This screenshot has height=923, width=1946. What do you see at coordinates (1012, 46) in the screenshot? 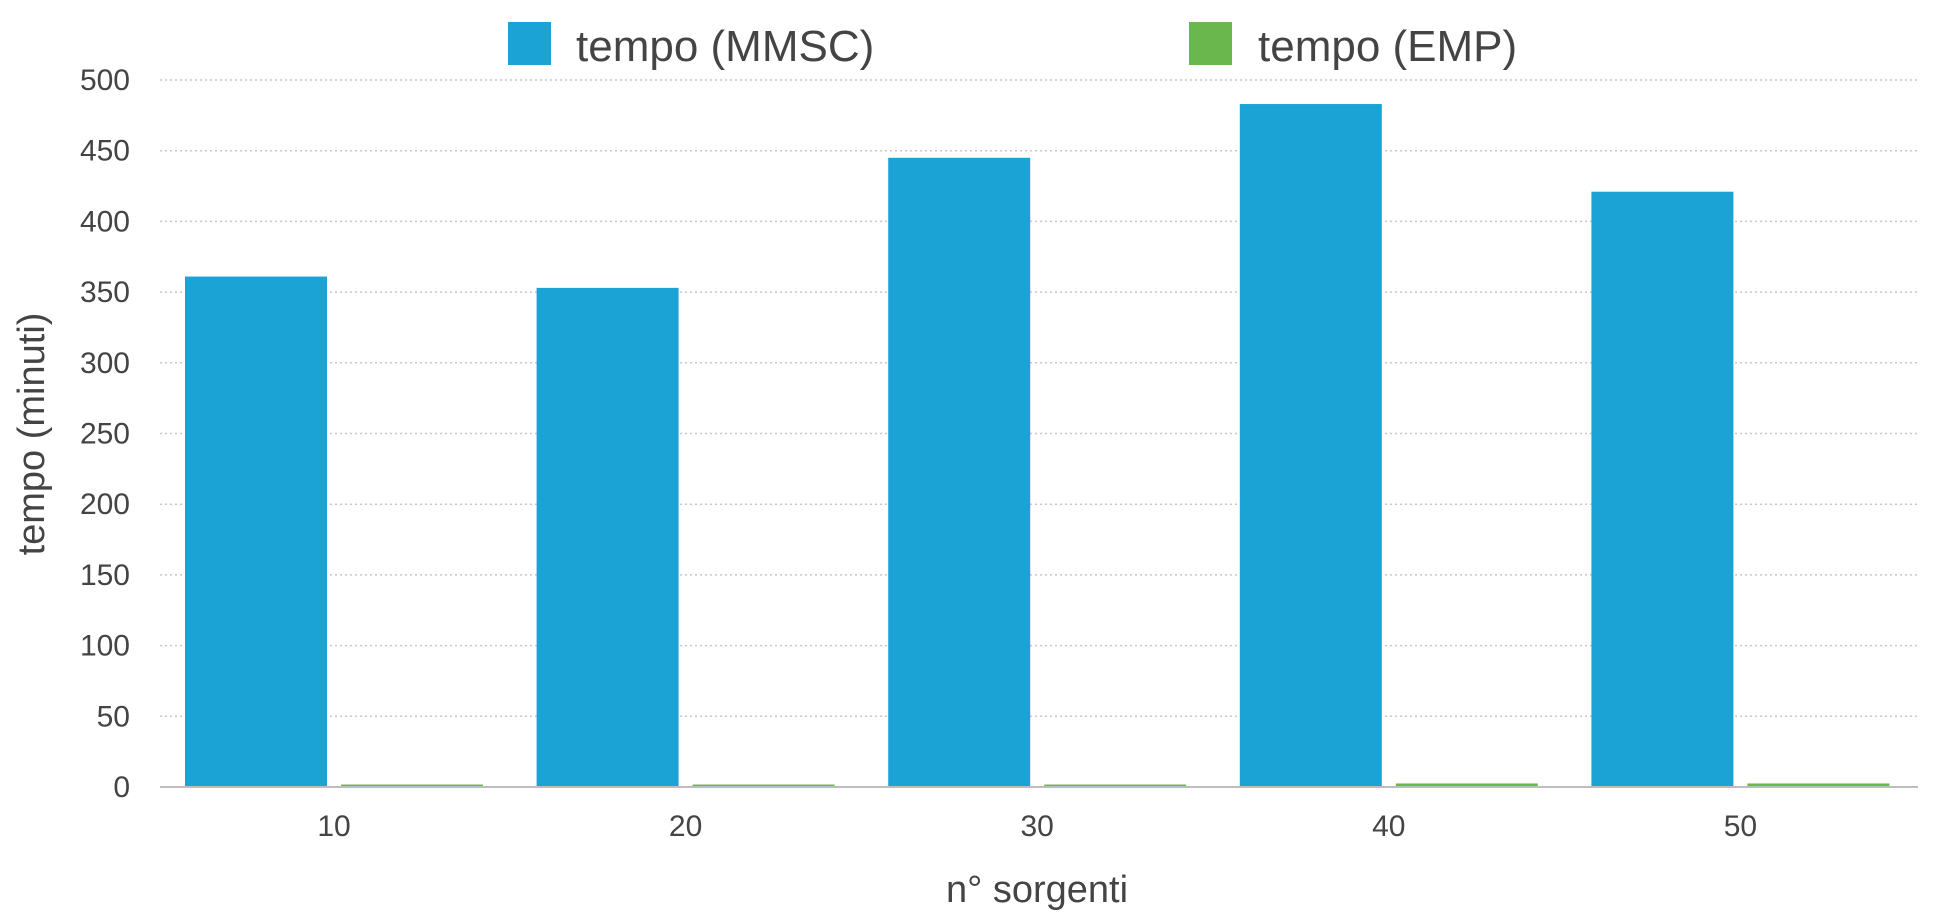
I see `legend: tempo (MMSC) tempo (EMP)` at bounding box center [1012, 46].